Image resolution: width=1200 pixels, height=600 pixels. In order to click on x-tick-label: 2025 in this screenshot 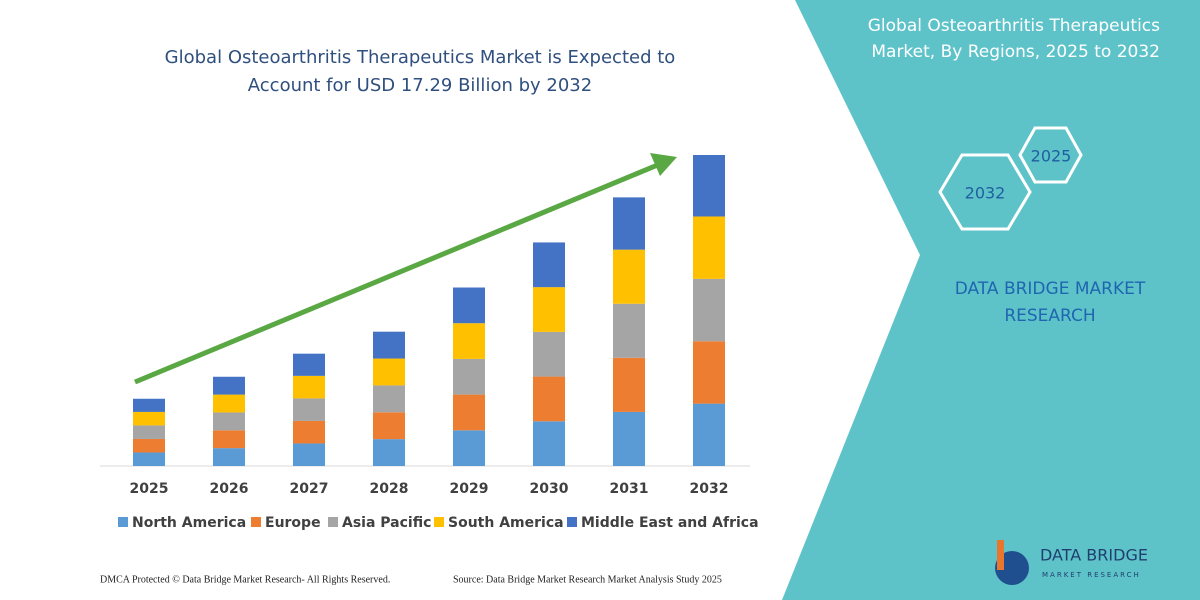, I will do `click(149, 489)`.